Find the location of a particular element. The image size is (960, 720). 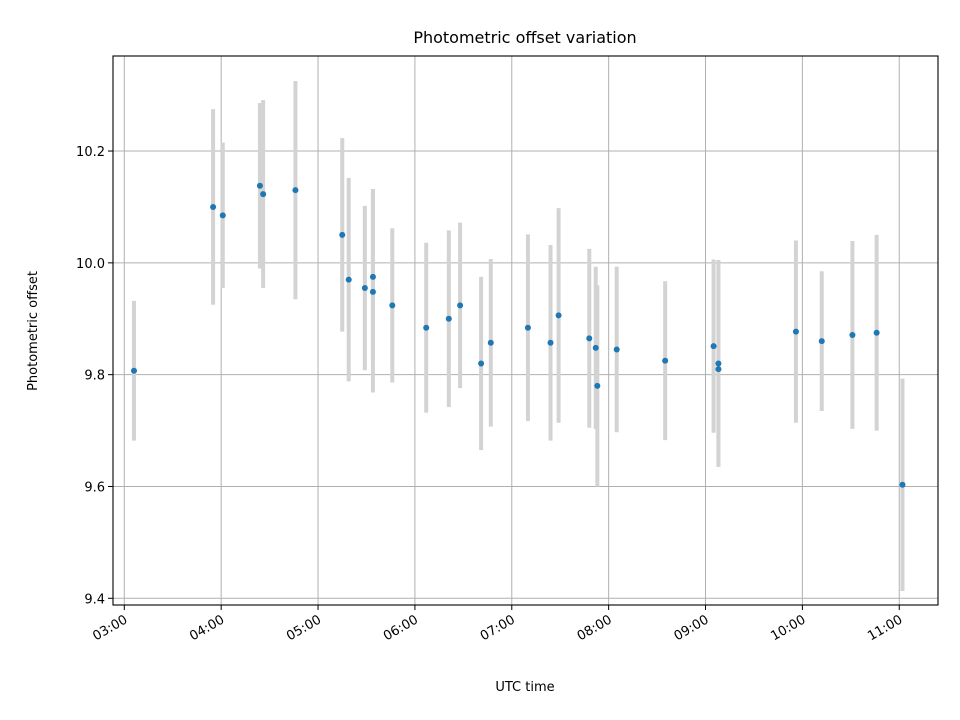

x-axis-label: UTC time is located at coordinates (524, 687).